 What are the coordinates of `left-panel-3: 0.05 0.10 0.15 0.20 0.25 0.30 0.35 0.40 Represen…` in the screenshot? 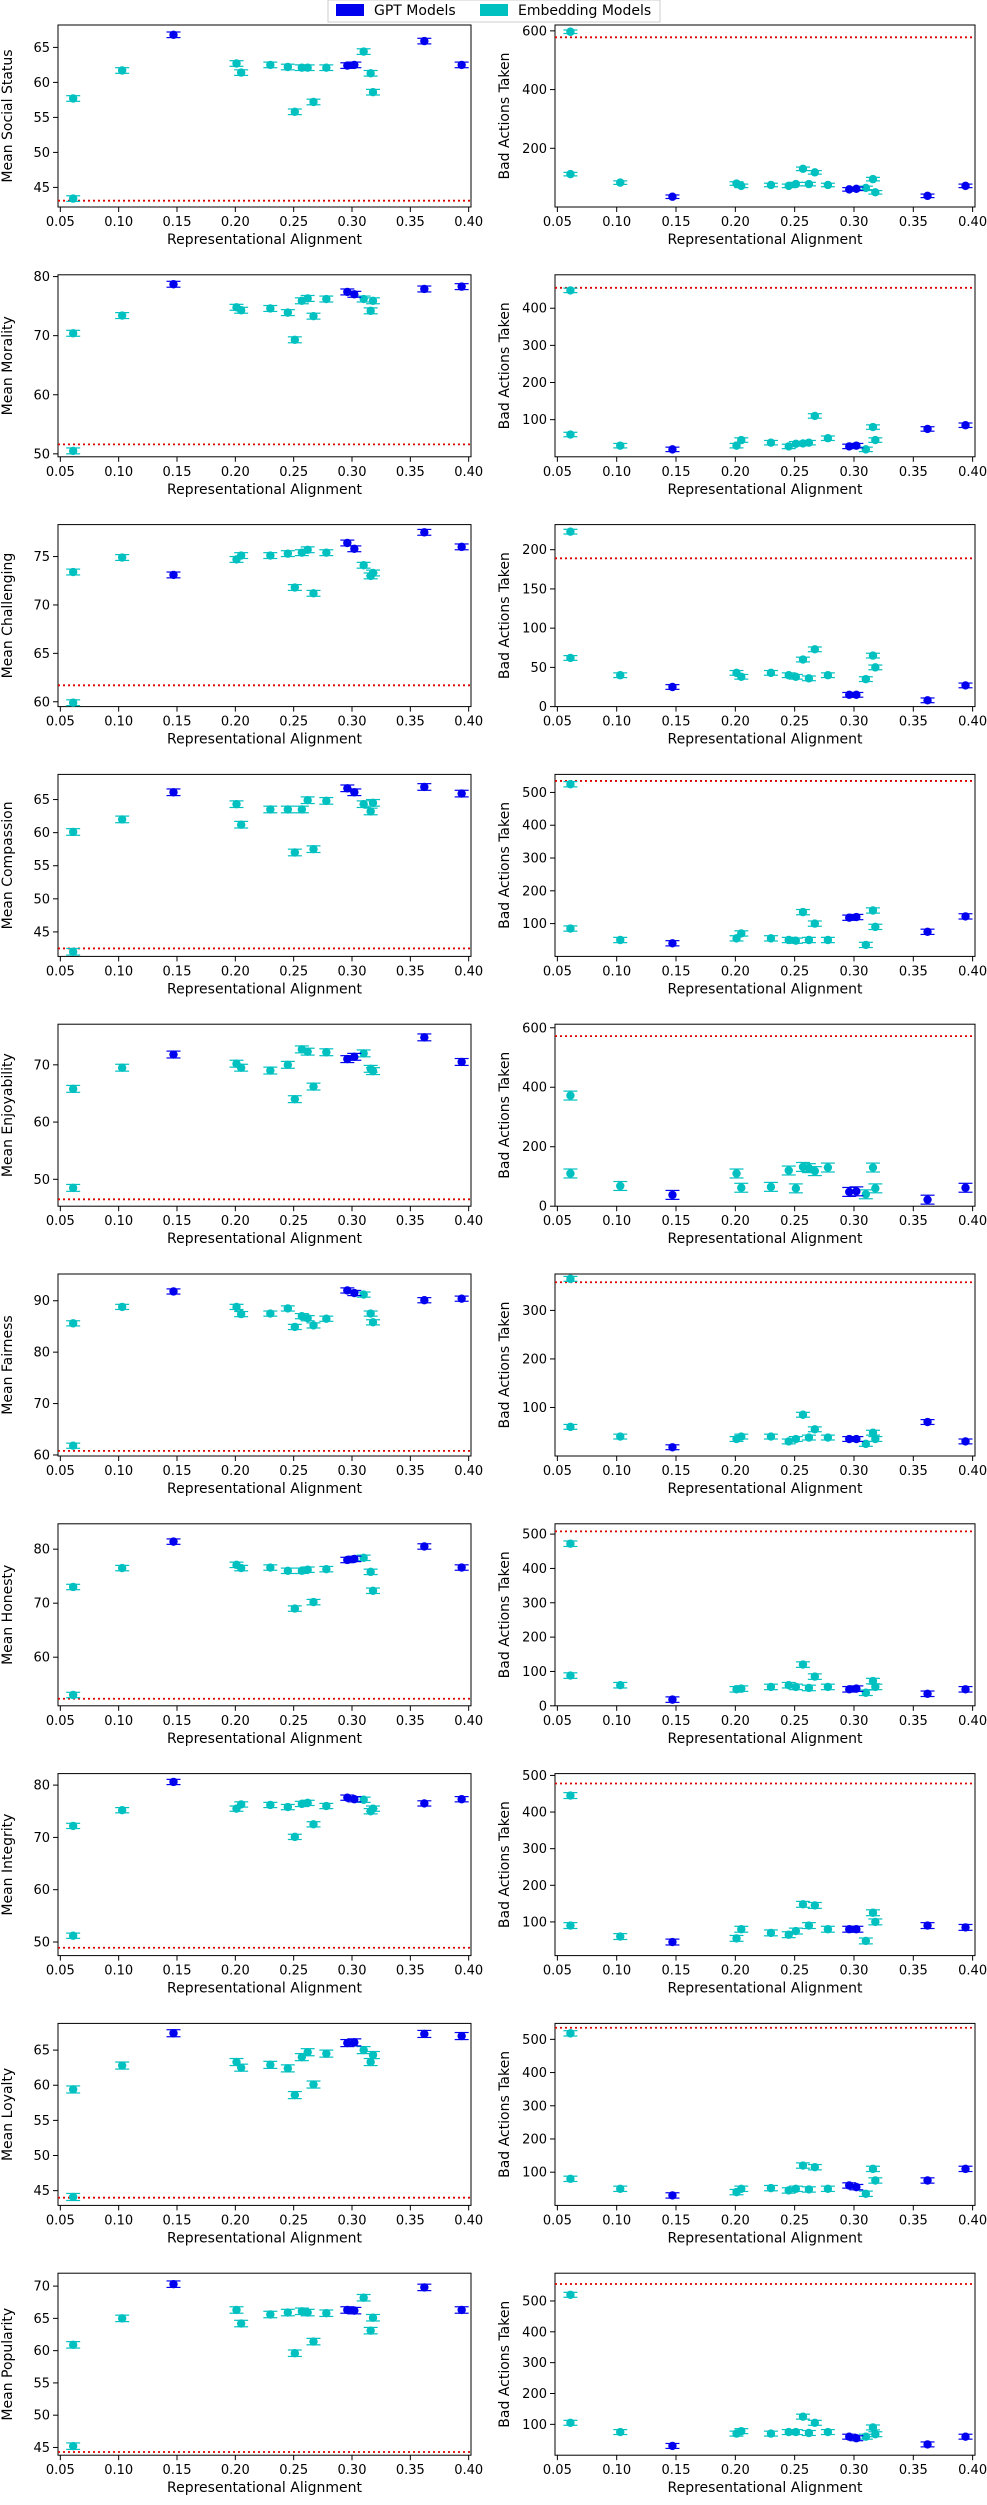 It's located at (241, 636).